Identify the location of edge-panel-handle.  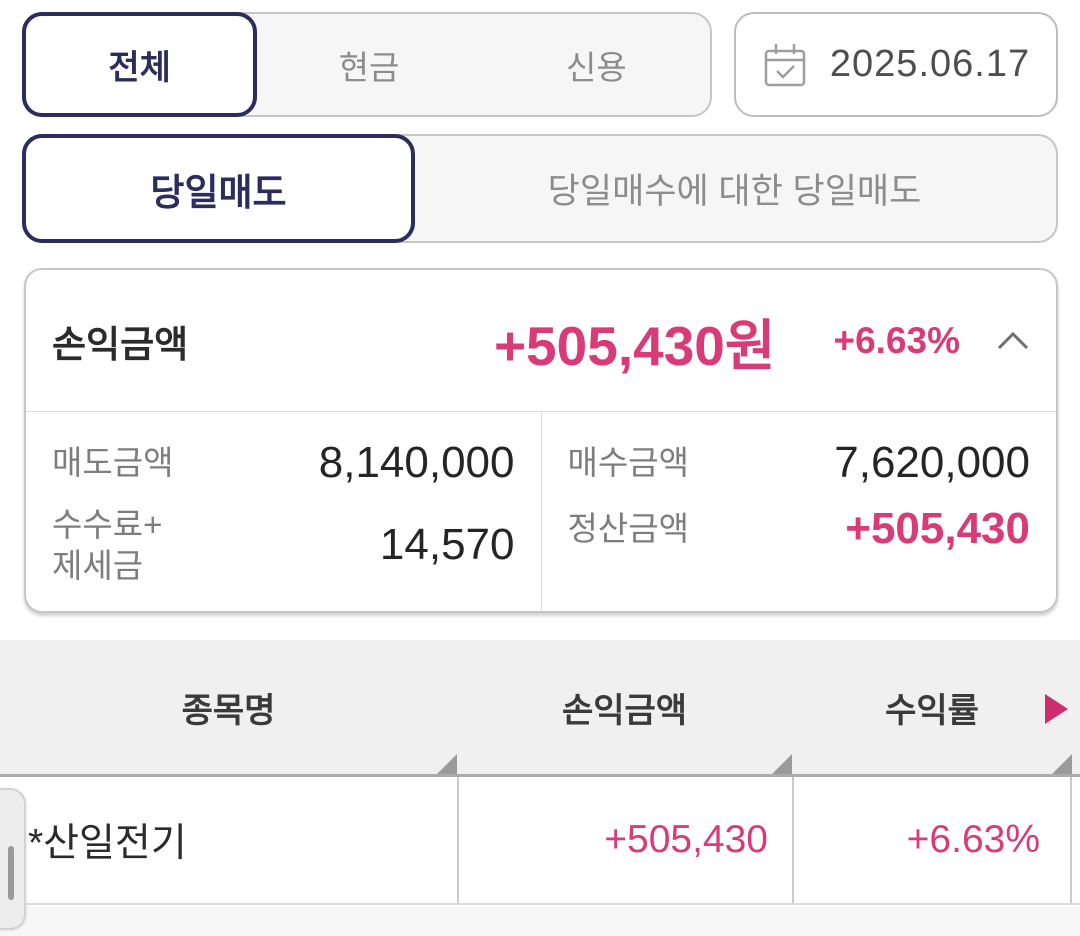
(13, 859).